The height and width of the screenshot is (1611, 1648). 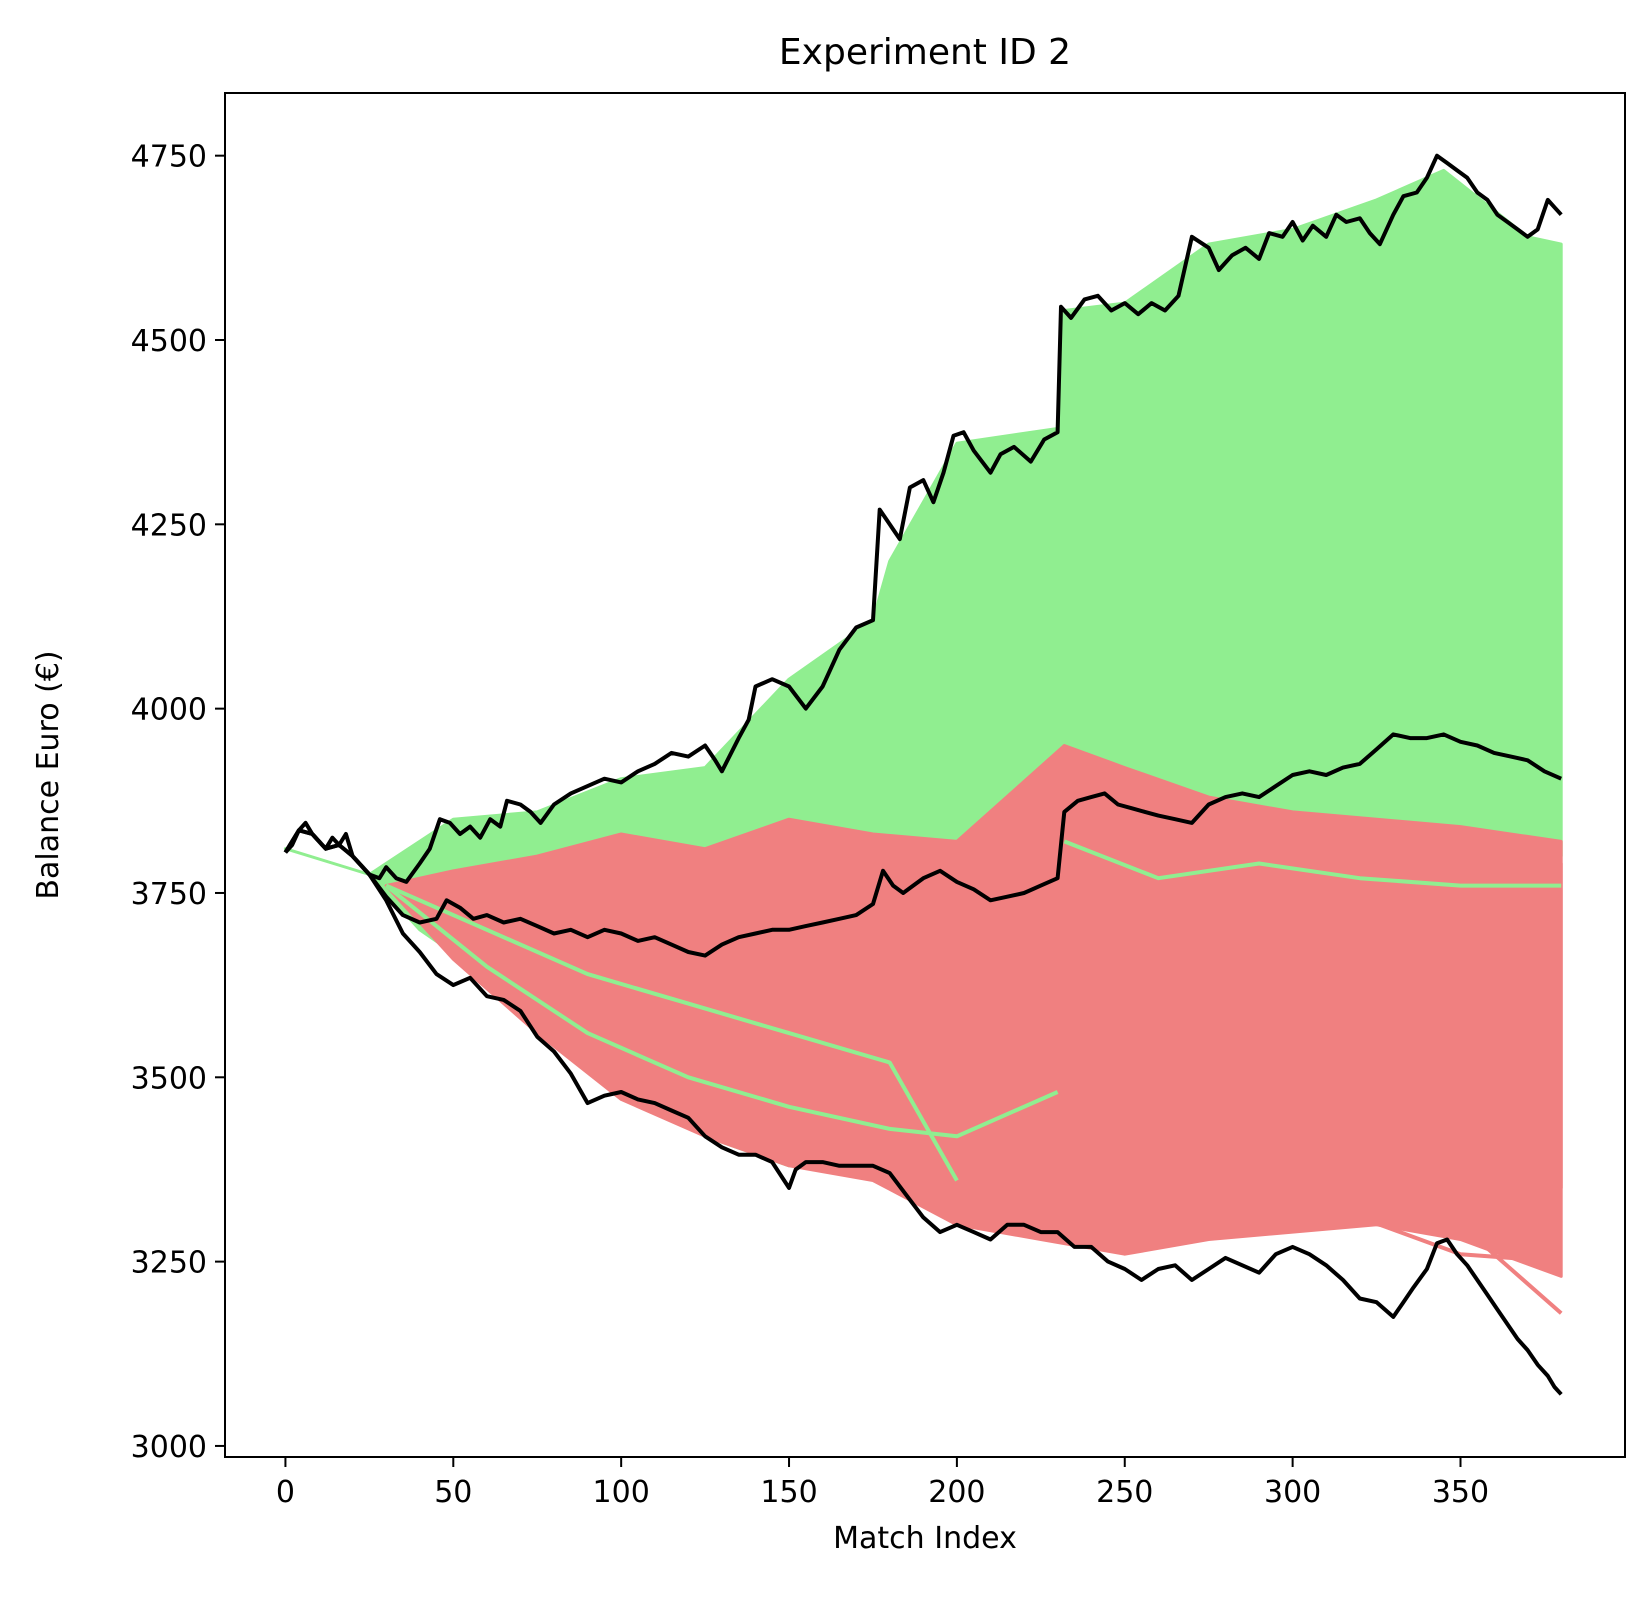 I want to click on x-tick-label: 350, so click(x=1460, y=1492).